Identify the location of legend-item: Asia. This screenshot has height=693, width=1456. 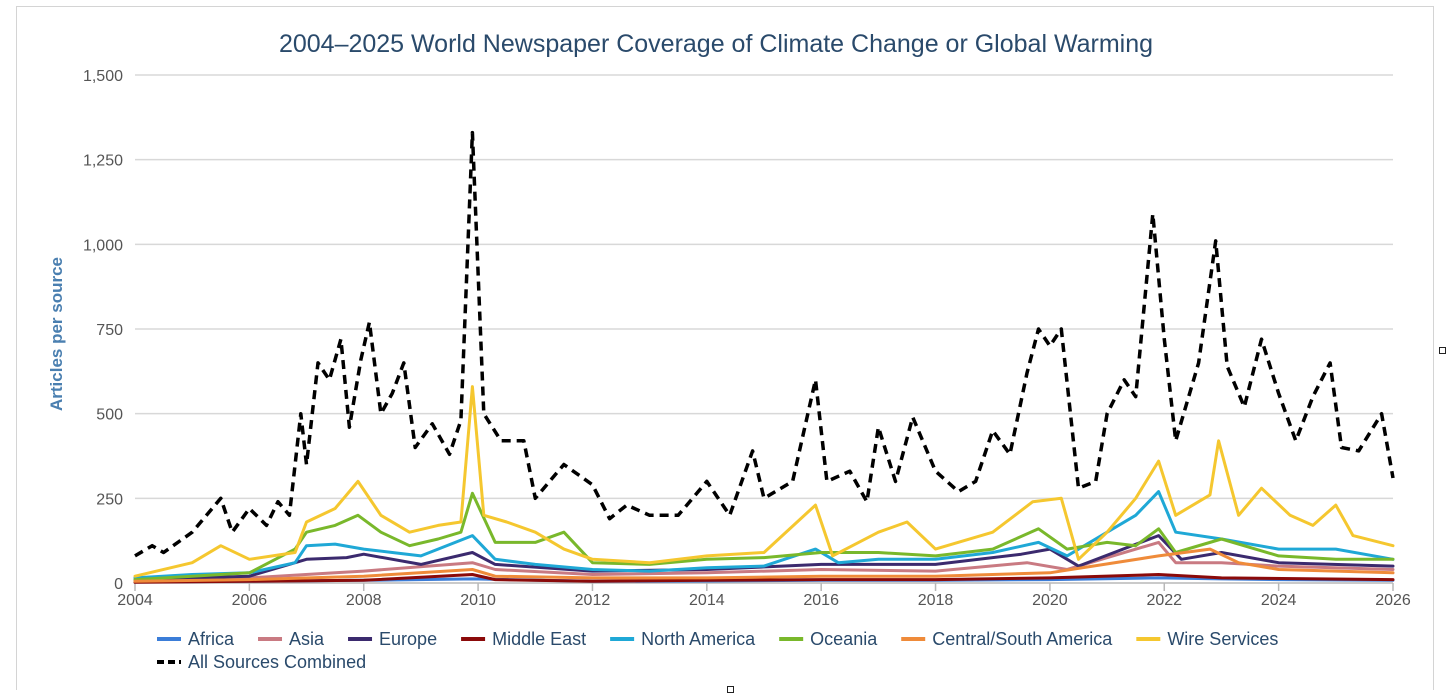
(291, 639).